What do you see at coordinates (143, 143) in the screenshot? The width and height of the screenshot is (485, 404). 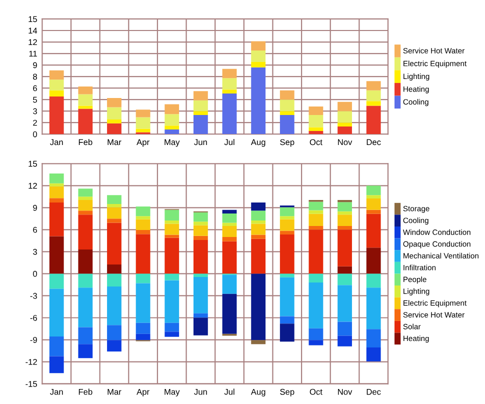 I see `x-tick-label: Apr` at bounding box center [143, 143].